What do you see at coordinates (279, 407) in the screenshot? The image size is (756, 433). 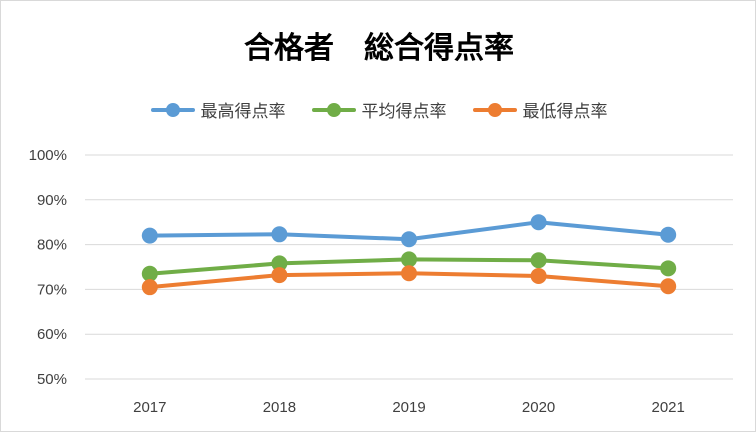 I see `x-tick-label: 2018` at bounding box center [279, 407].